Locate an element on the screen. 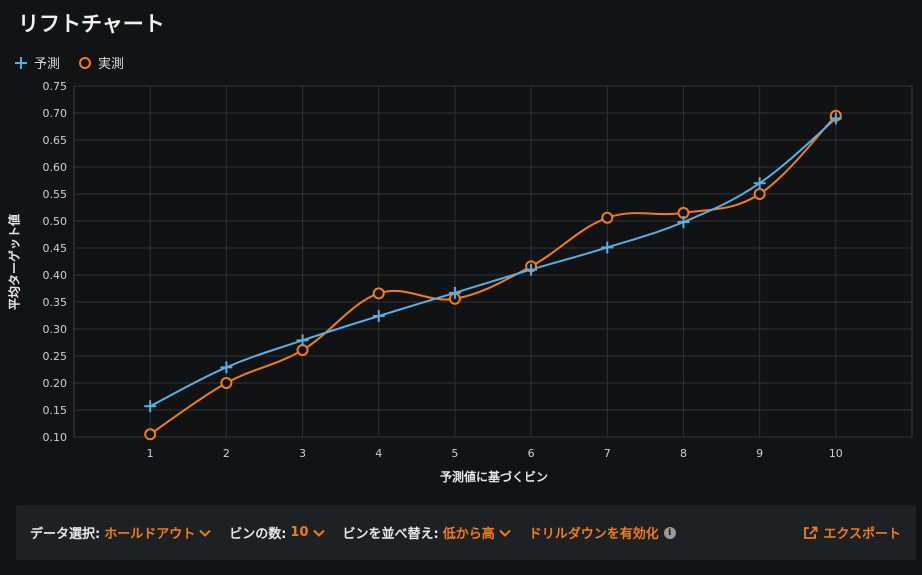  y-tick-label: 0.35 is located at coordinates (55, 302).